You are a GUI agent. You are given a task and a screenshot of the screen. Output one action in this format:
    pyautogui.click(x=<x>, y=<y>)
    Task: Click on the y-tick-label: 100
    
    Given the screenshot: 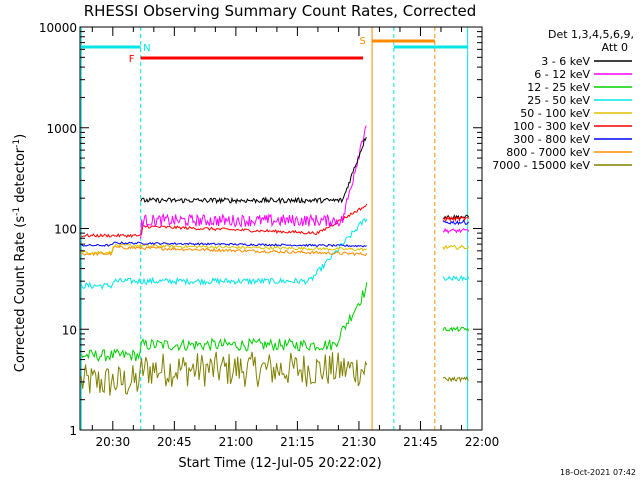 What is the action you would take?
    pyautogui.click(x=65, y=230)
    